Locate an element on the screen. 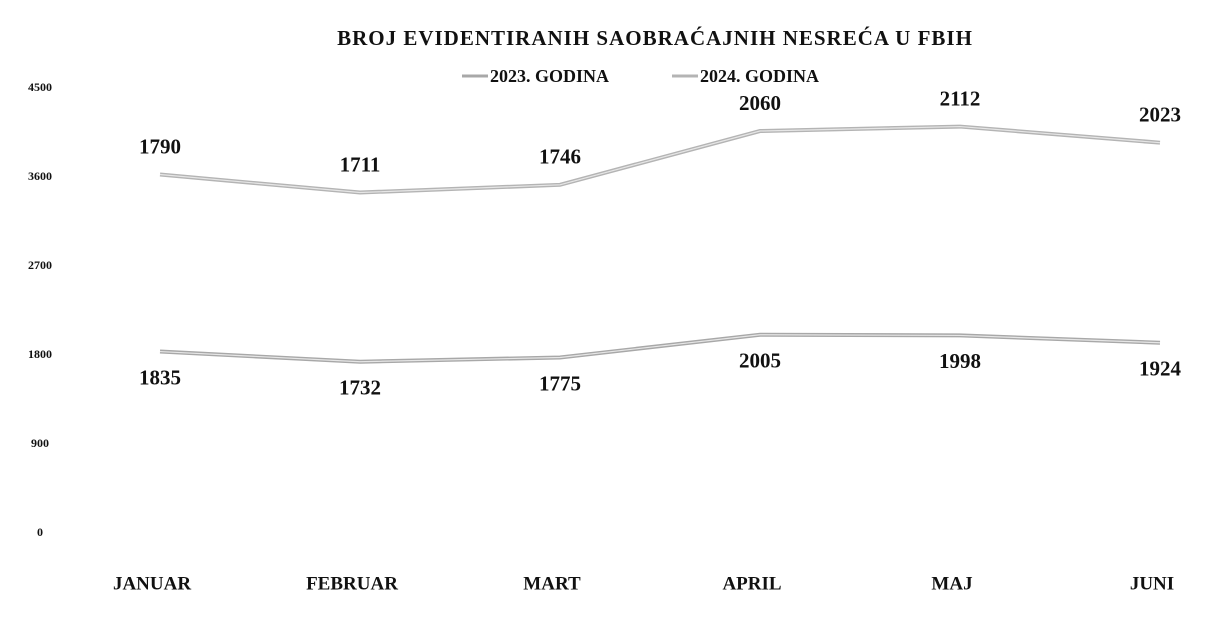  y-tick-label: 3600 is located at coordinates (40, 176).